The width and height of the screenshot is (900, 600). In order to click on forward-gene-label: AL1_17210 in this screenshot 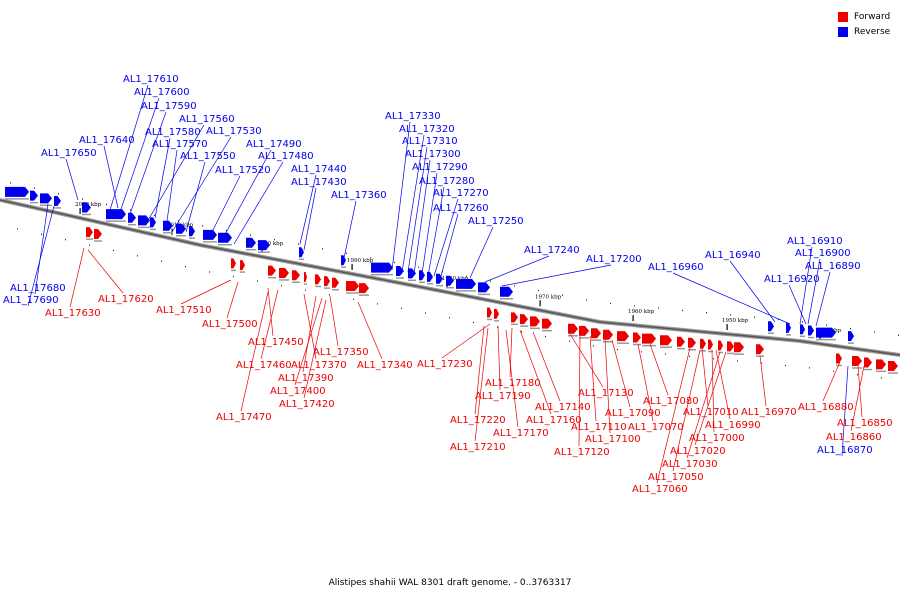, I will do `click(478, 447)`.